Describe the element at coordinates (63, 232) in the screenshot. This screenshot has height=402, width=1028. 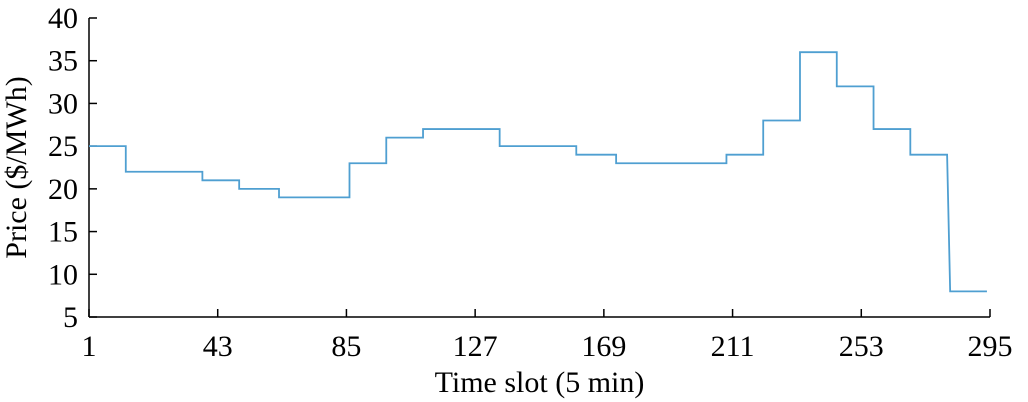
I see `y-tick-label: 15` at that location.